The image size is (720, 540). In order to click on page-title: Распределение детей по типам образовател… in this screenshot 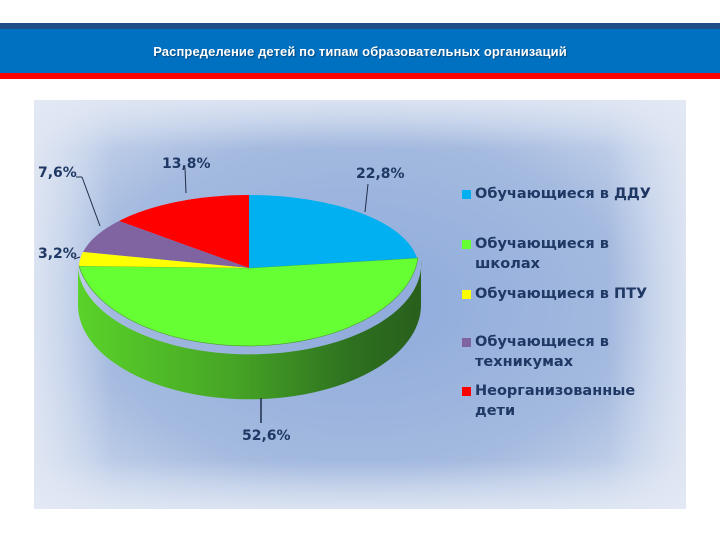, I will do `click(360, 51)`.